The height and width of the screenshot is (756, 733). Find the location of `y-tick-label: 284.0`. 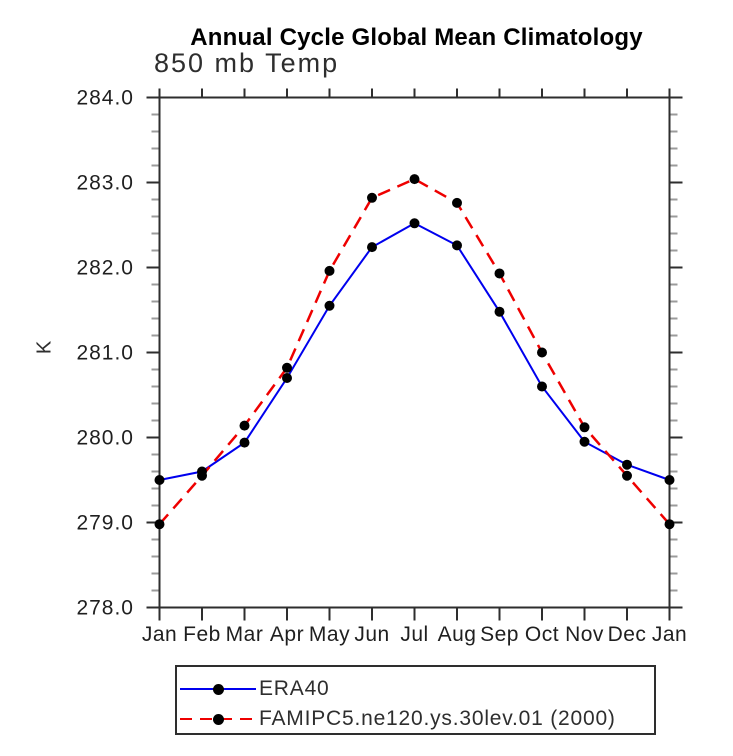

y-tick-label: 284.0 is located at coordinates (105, 98).